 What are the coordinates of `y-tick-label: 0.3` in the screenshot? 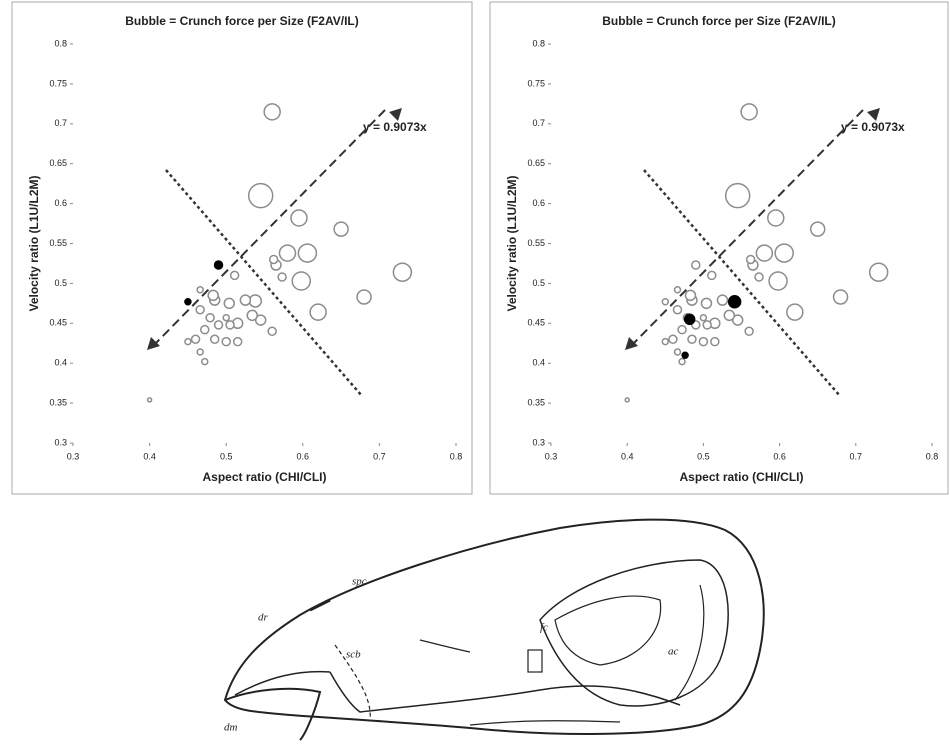 It's located at (60, 442).